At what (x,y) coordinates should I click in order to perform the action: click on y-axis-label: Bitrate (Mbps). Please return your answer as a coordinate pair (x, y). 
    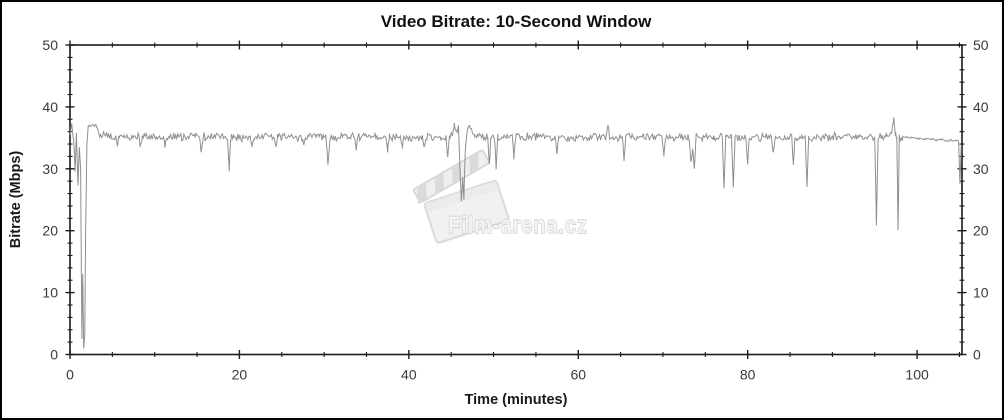
    Looking at the image, I should click on (16, 200).